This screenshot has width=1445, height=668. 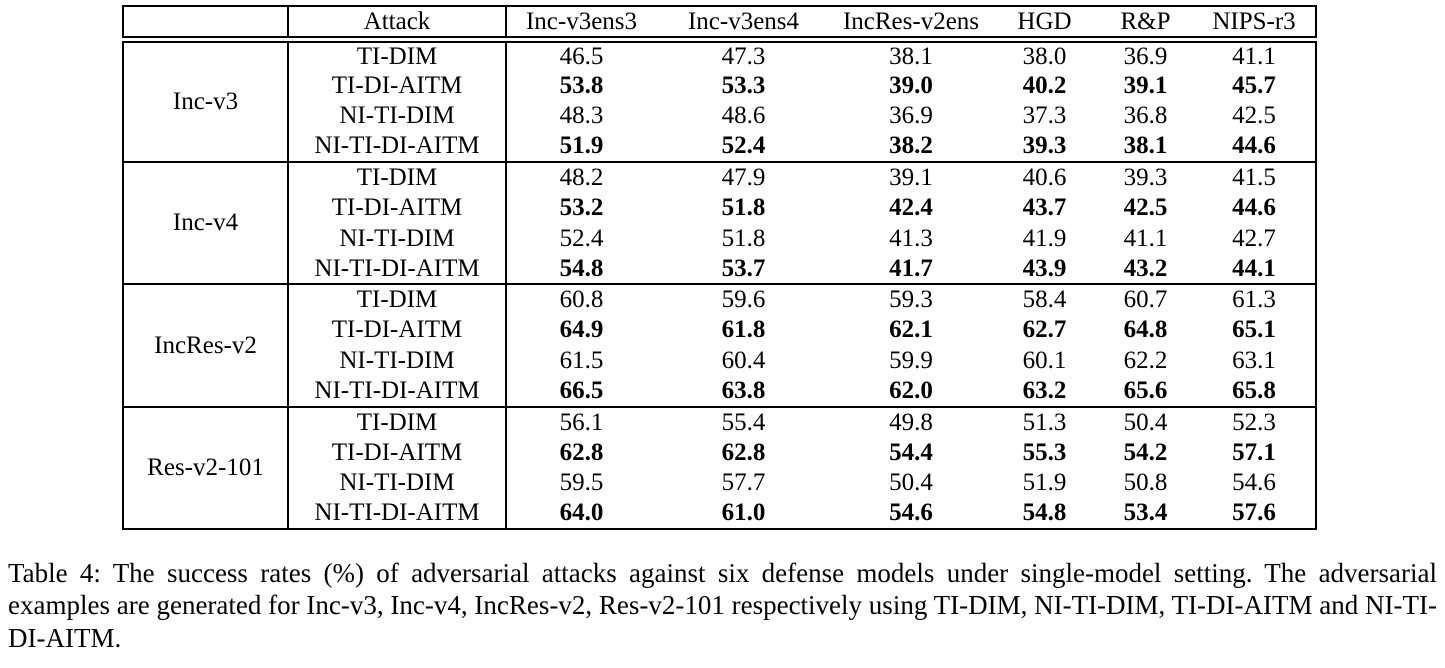 What do you see at coordinates (719, 360) in the screenshot?
I see `table-row: NI-TI-DIM 61.5 60.4 59.9 60.1 62.2 63.1` at bounding box center [719, 360].